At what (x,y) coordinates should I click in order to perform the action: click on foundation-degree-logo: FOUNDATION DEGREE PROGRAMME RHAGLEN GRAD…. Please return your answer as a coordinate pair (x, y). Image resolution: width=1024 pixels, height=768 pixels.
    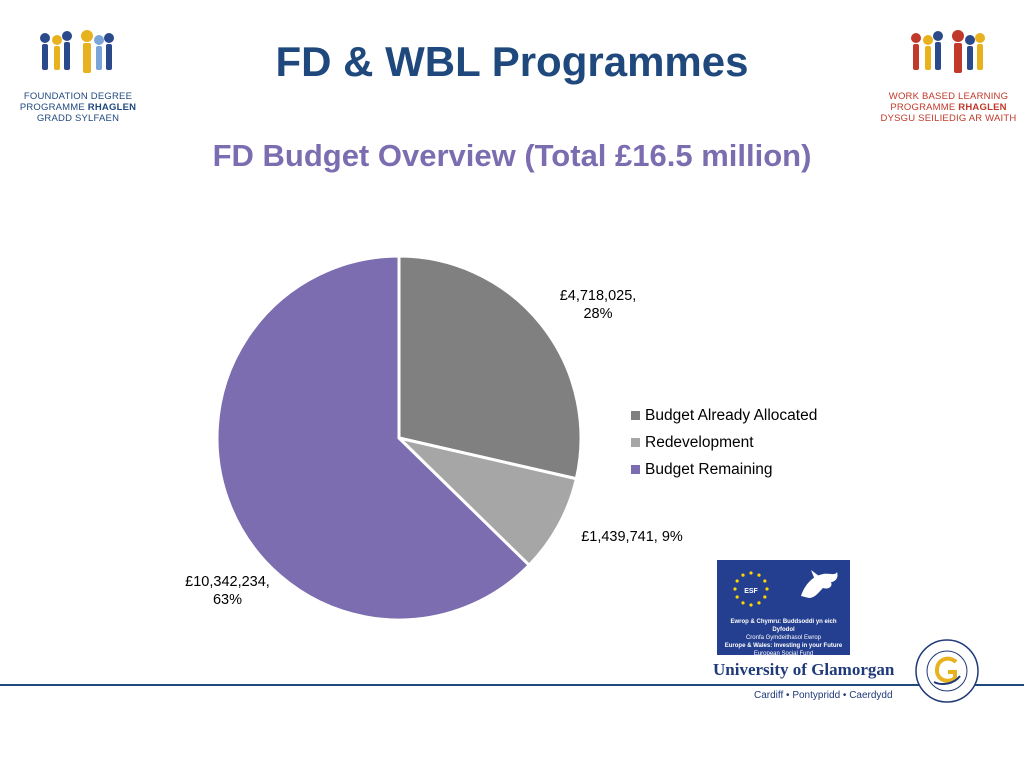
    Looking at the image, I should click on (78, 75).